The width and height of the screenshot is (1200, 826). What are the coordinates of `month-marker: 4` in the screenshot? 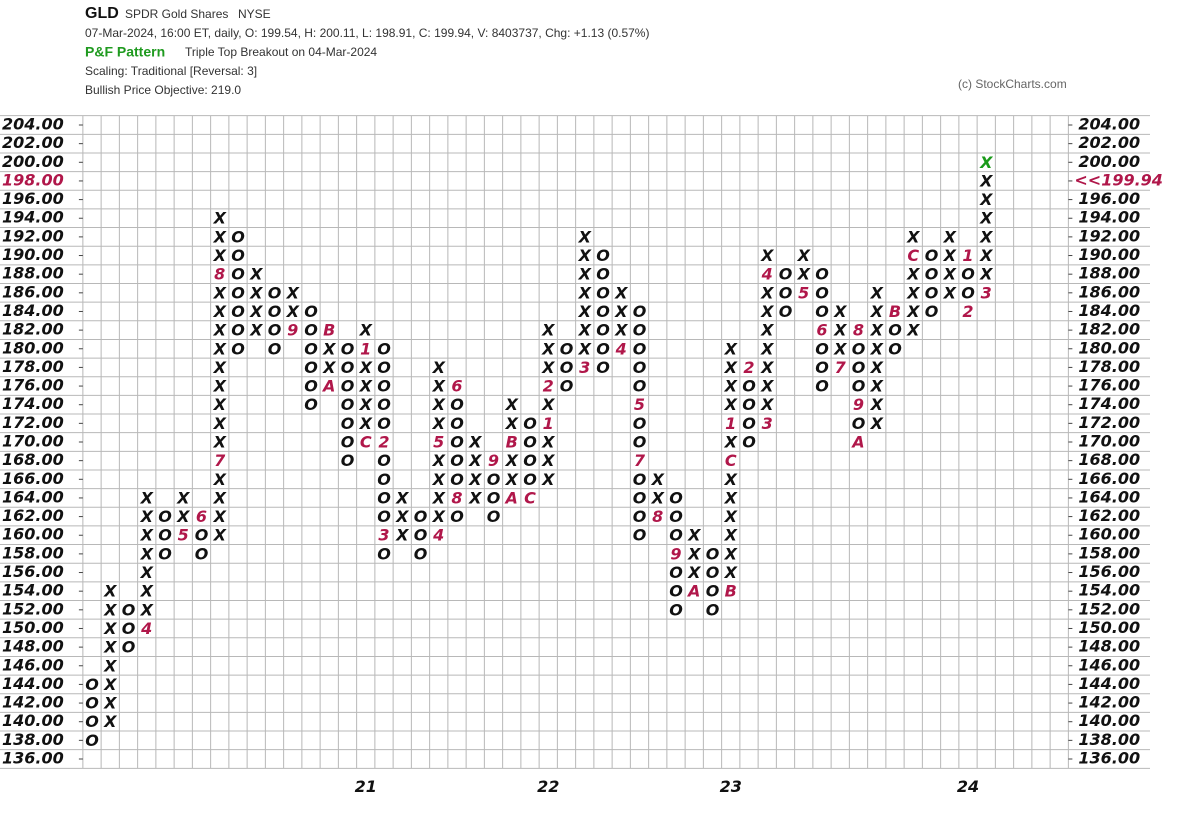 It's located at (146, 628).